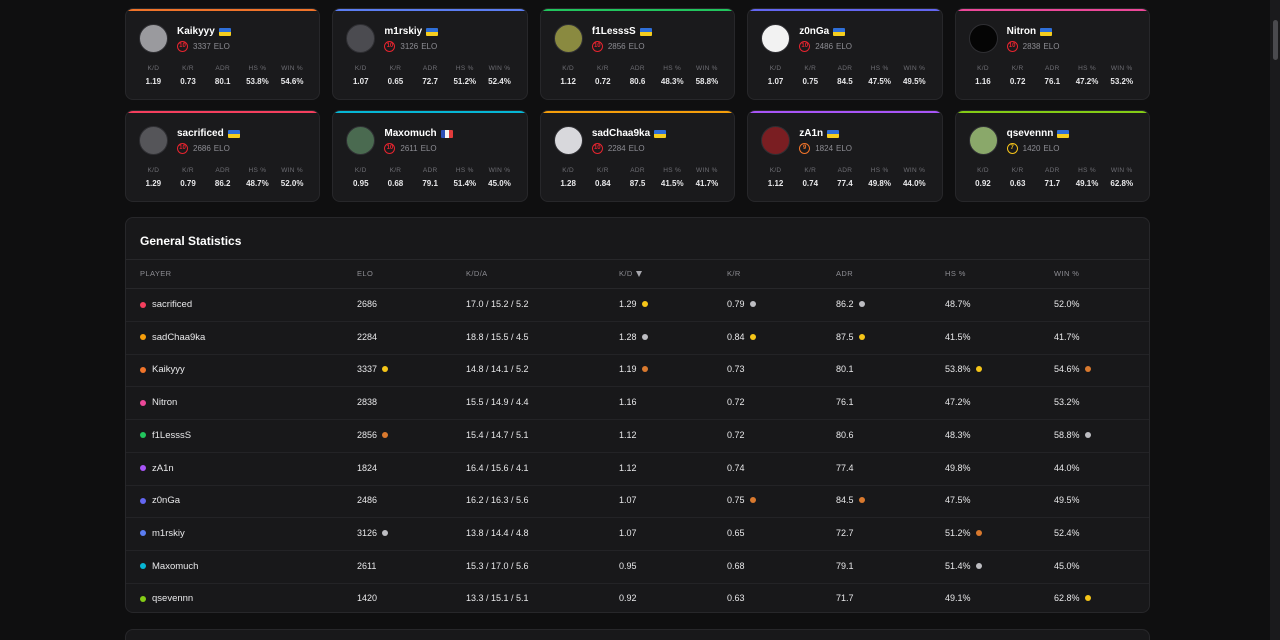 This screenshot has width=1280, height=640. I want to click on stat-kd: K/D 1.29, so click(153, 177).